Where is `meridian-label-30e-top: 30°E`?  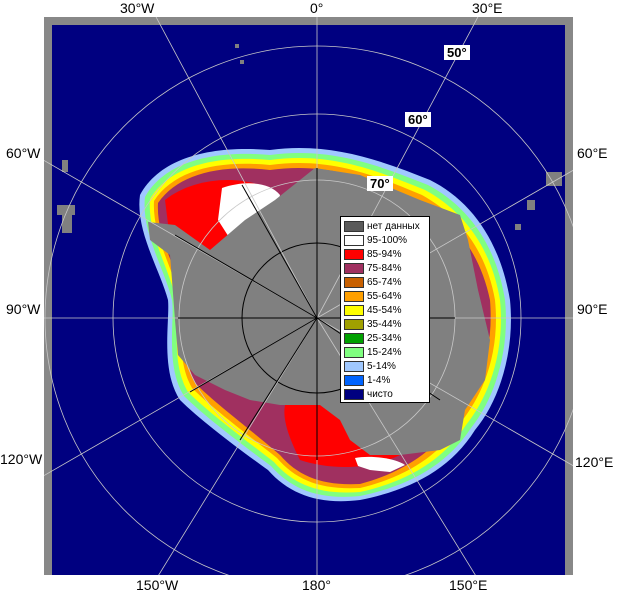
meridian-label-30e-top: 30°E is located at coordinates (487, 8).